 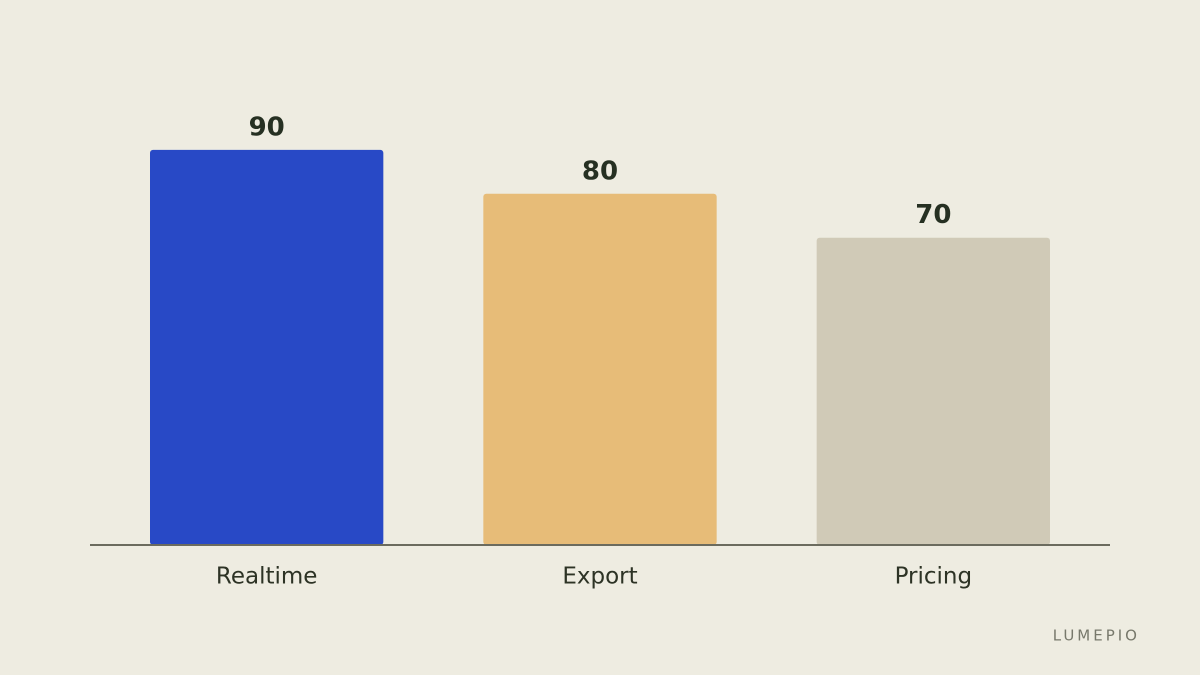 What do you see at coordinates (933, 215) in the screenshot?
I see `value-label: 70` at bounding box center [933, 215].